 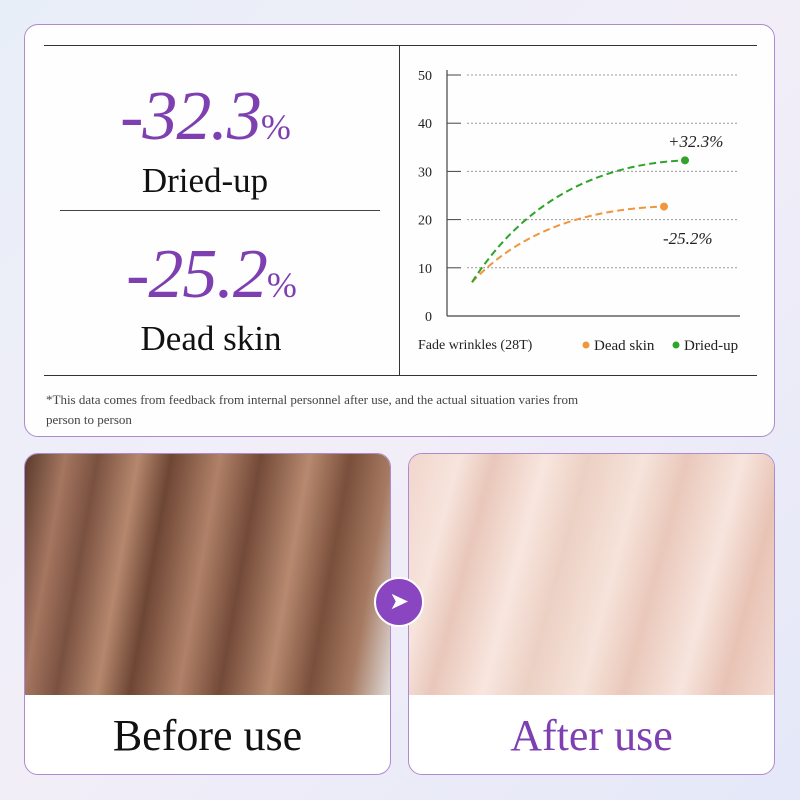 What do you see at coordinates (211, 338) in the screenshot?
I see `stat-label: Dead skin` at bounding box center [211, 338].